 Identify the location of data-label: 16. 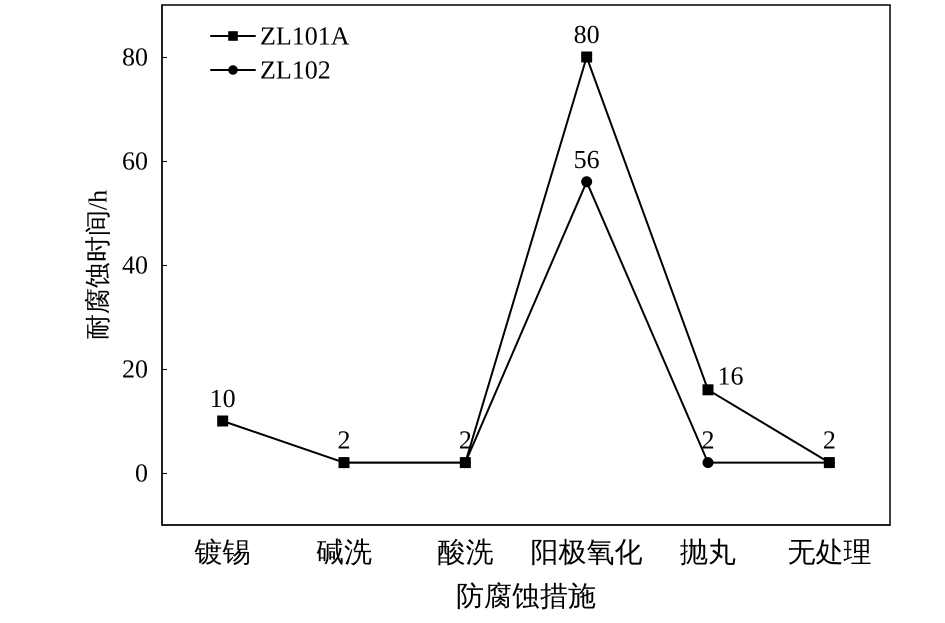
(731, 375).